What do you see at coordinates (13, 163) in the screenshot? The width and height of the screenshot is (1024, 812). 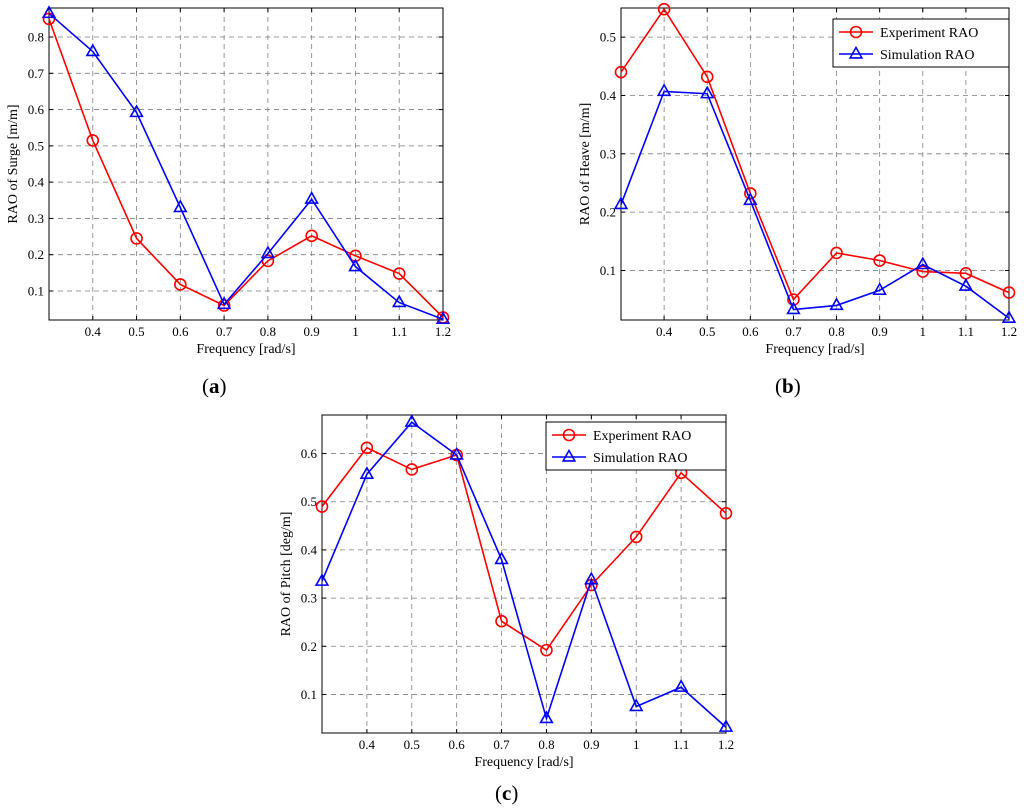 I see `y-axis-label: RAO of Surge [m/m]` at bounding box center [13, 163].